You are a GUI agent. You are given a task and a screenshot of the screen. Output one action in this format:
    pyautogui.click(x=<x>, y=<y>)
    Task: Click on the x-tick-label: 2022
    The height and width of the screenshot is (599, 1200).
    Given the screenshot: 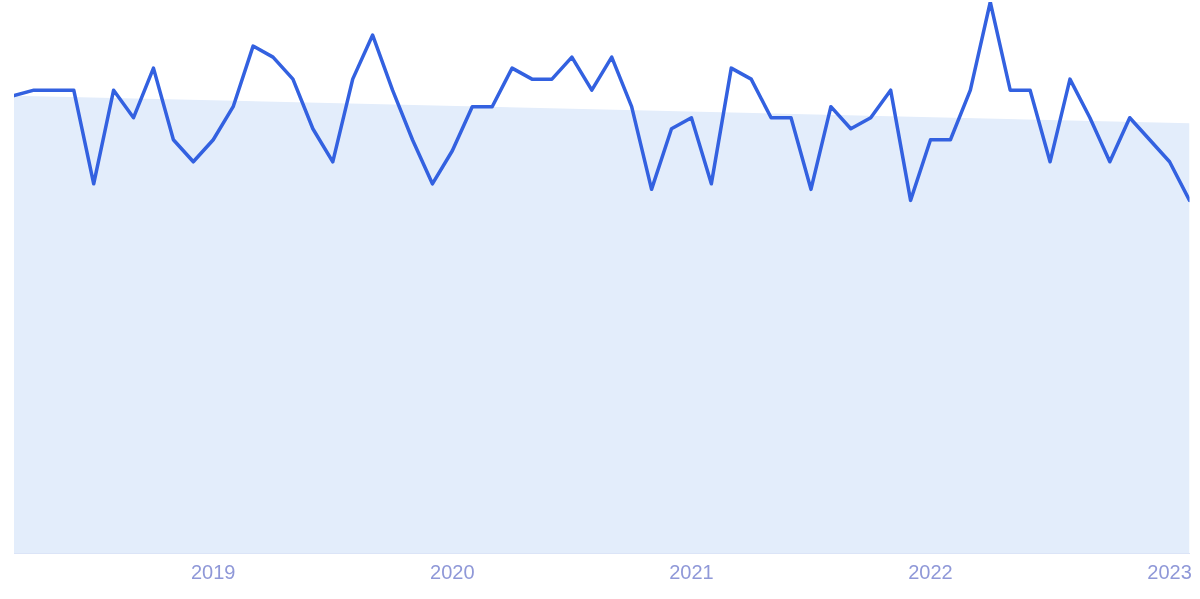 What is the action you would take?
    pyautogui.click(x=930, y=571)
    